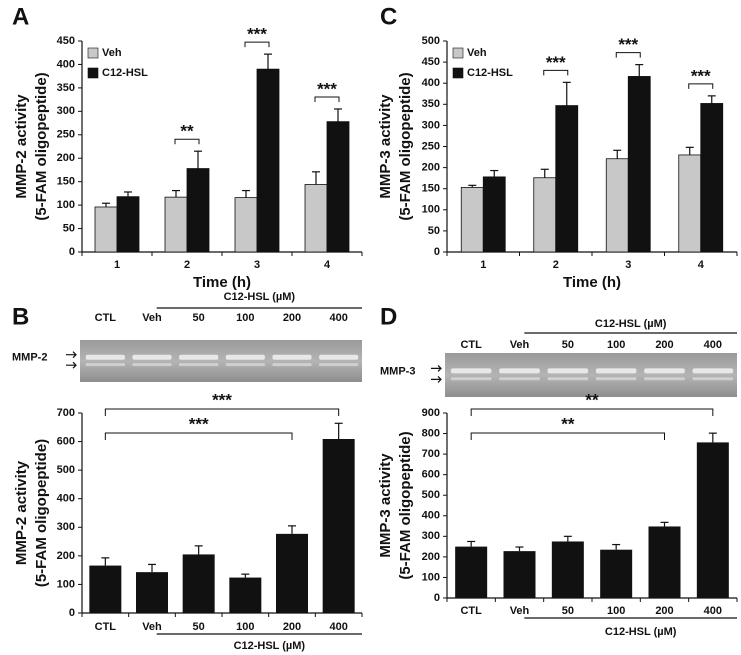  What do you see at coordinates (270, 646) in the screenshot?
I see `group-label: C12-HSL (µM)` at bounding box center [270, 646].